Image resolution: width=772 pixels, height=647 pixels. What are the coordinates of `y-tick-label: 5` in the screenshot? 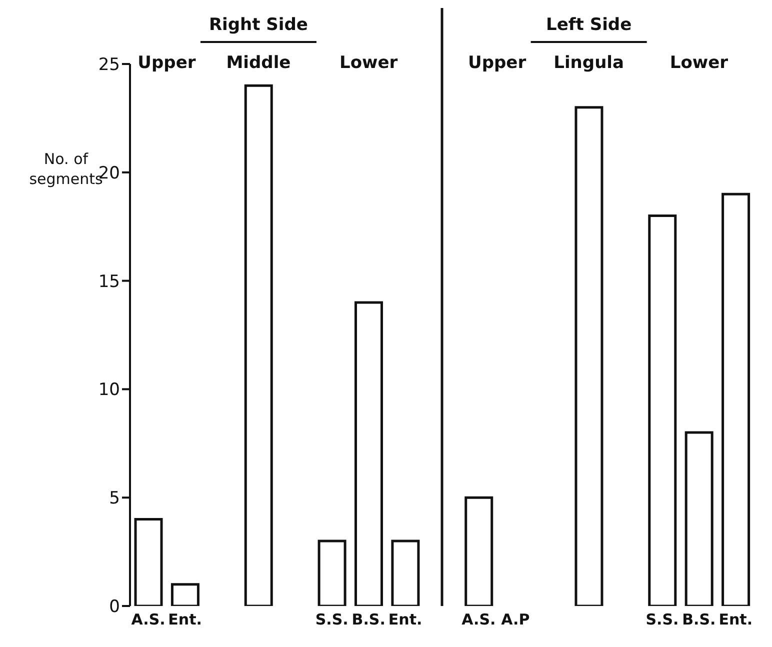 It's located at (114, 498).